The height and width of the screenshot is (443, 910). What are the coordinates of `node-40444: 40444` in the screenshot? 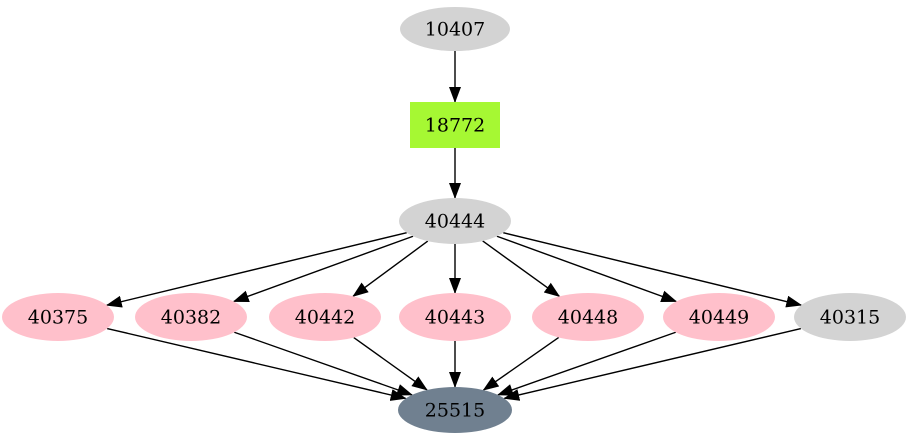 It's located at (455, 221).